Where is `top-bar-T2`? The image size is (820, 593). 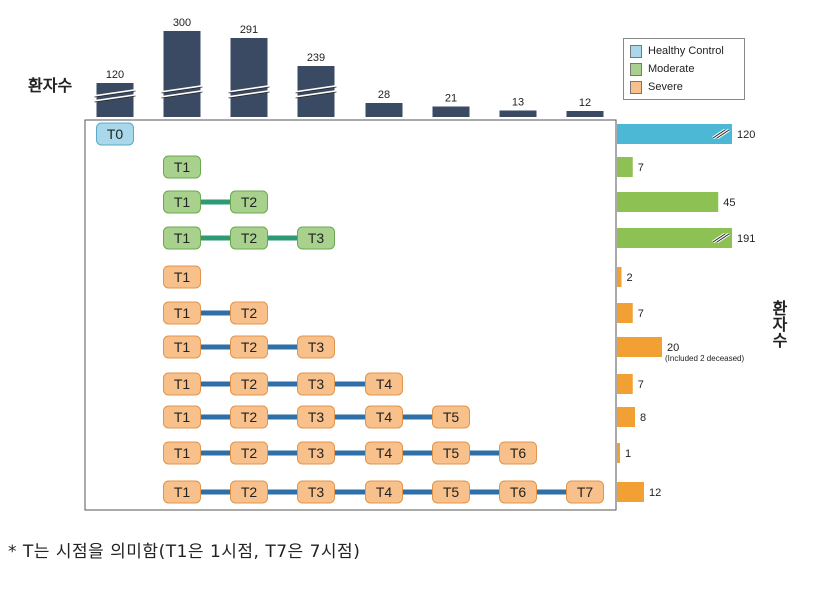
top-bar-T2 is located at coordinates (249, 77).